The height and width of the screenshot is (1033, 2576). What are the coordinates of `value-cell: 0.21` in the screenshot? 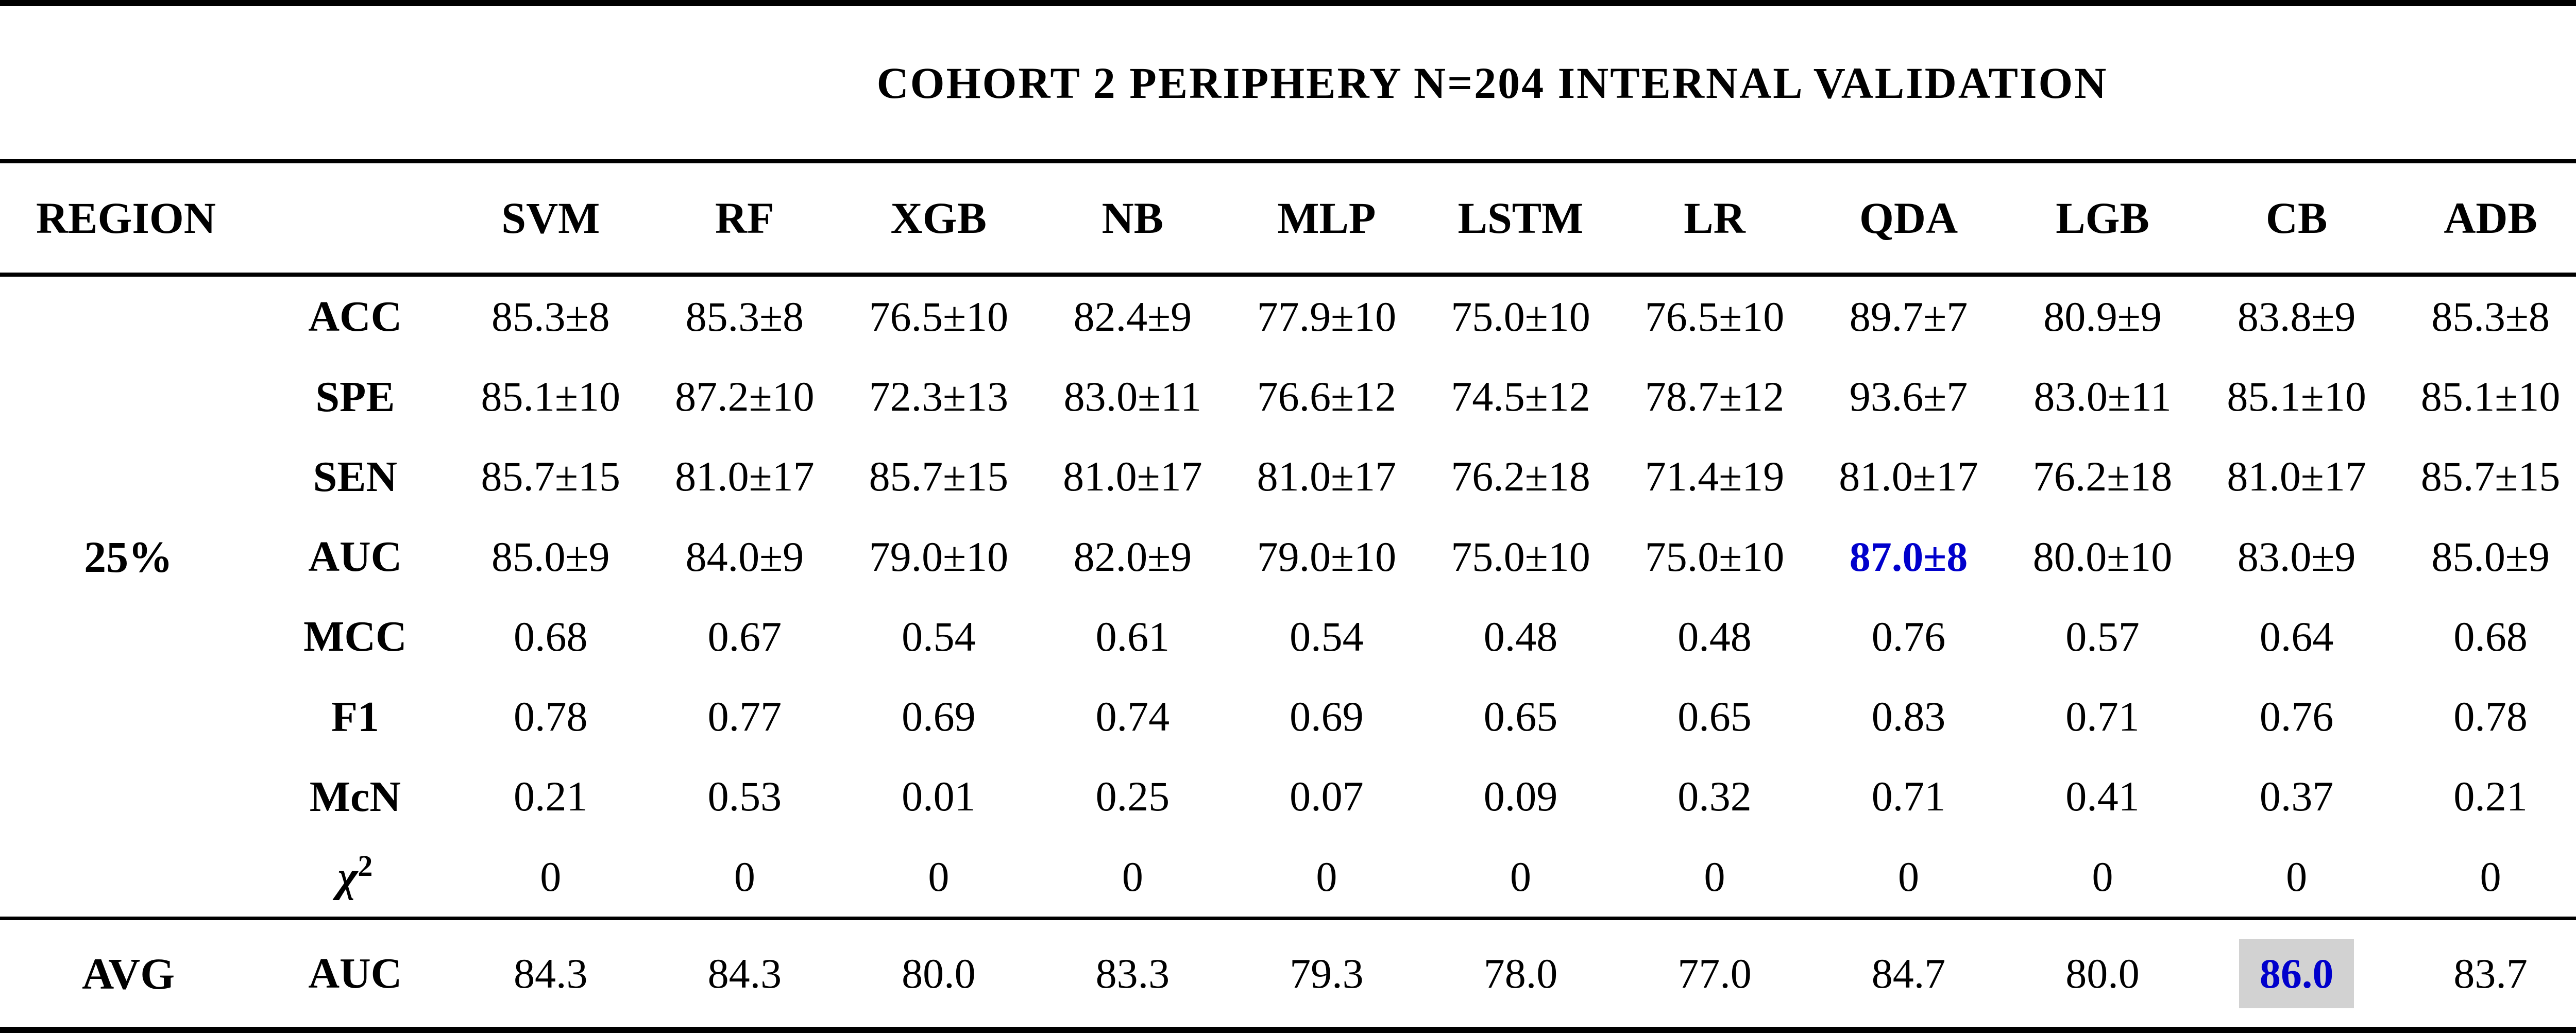 It's located at (2490, 796).